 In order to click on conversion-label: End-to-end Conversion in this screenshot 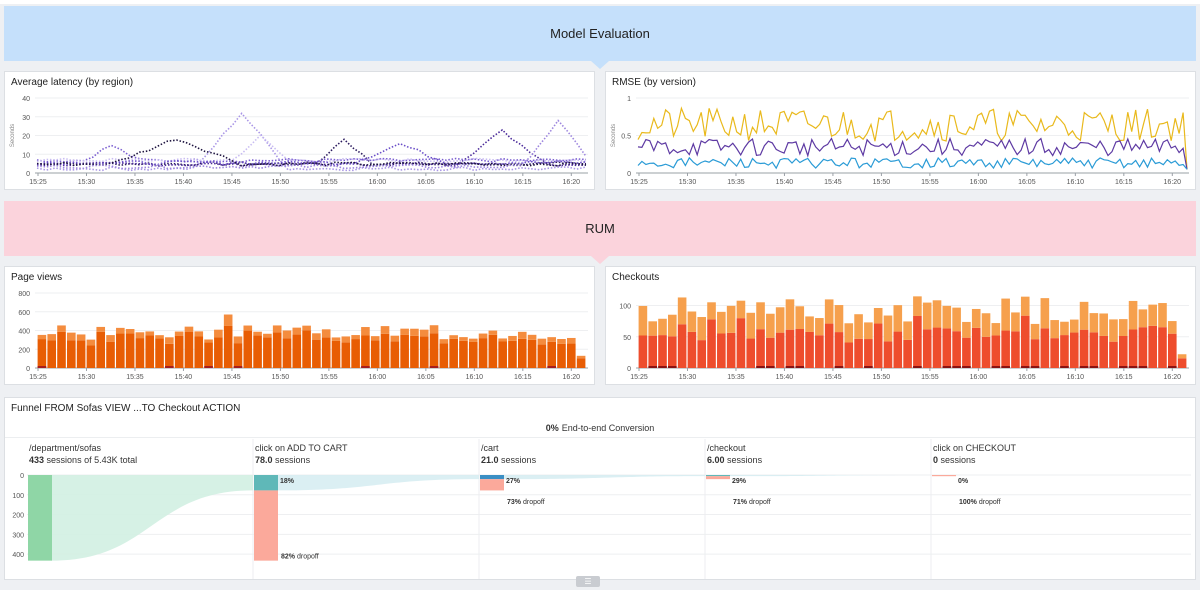, I will do `click(608, 427)`.